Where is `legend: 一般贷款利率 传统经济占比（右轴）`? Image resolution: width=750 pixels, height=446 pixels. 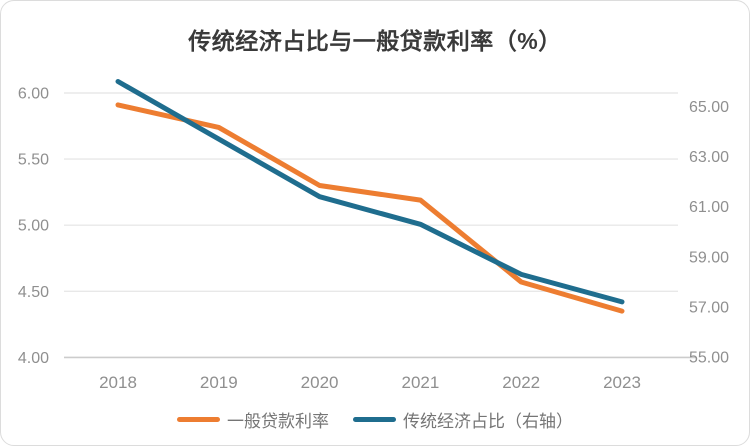 legend: 一般贷款利率 传统经济占比（右轴） is located at coordinates (375, 419).